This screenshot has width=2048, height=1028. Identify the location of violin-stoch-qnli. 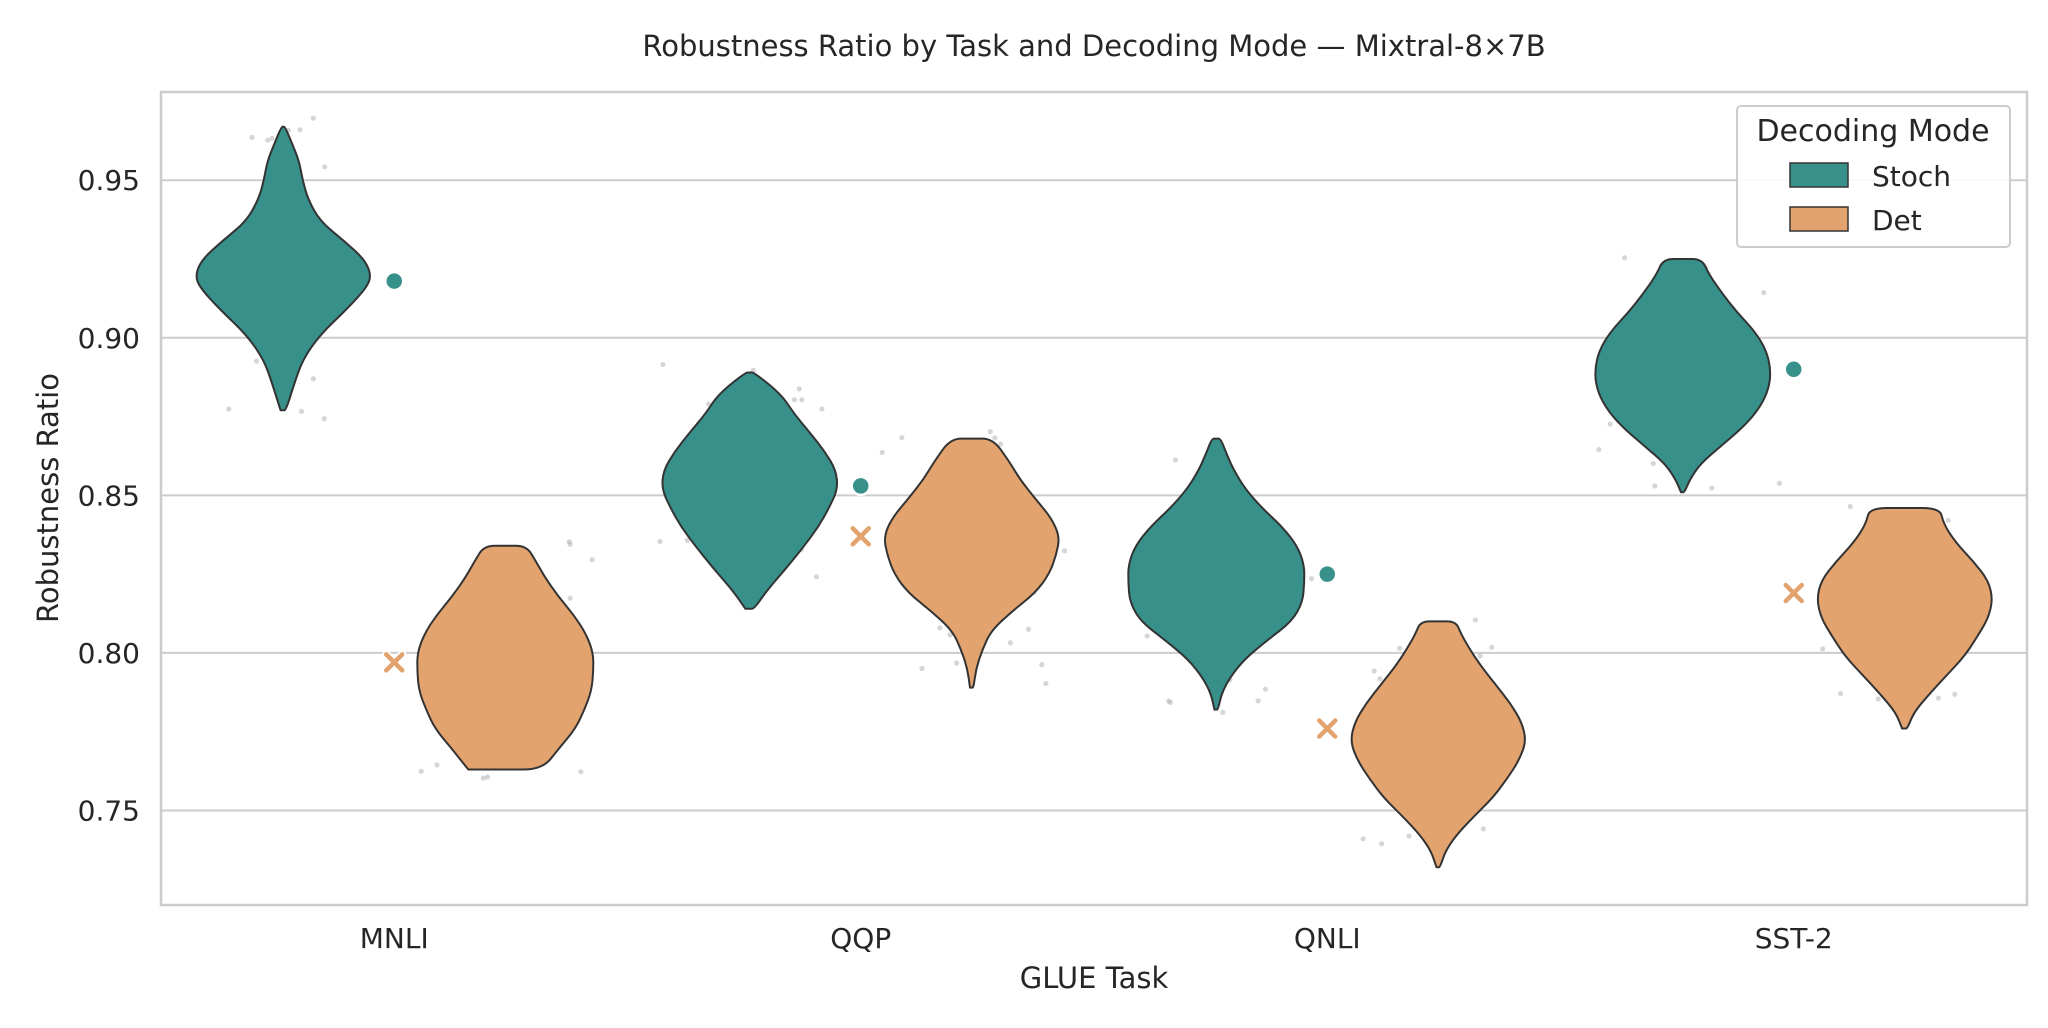
(1216, 574).